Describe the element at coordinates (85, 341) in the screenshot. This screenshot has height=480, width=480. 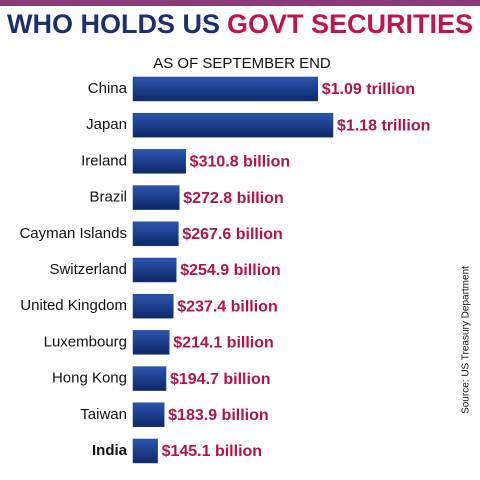
I see `y-tick-label: Luxembourg` at that location.